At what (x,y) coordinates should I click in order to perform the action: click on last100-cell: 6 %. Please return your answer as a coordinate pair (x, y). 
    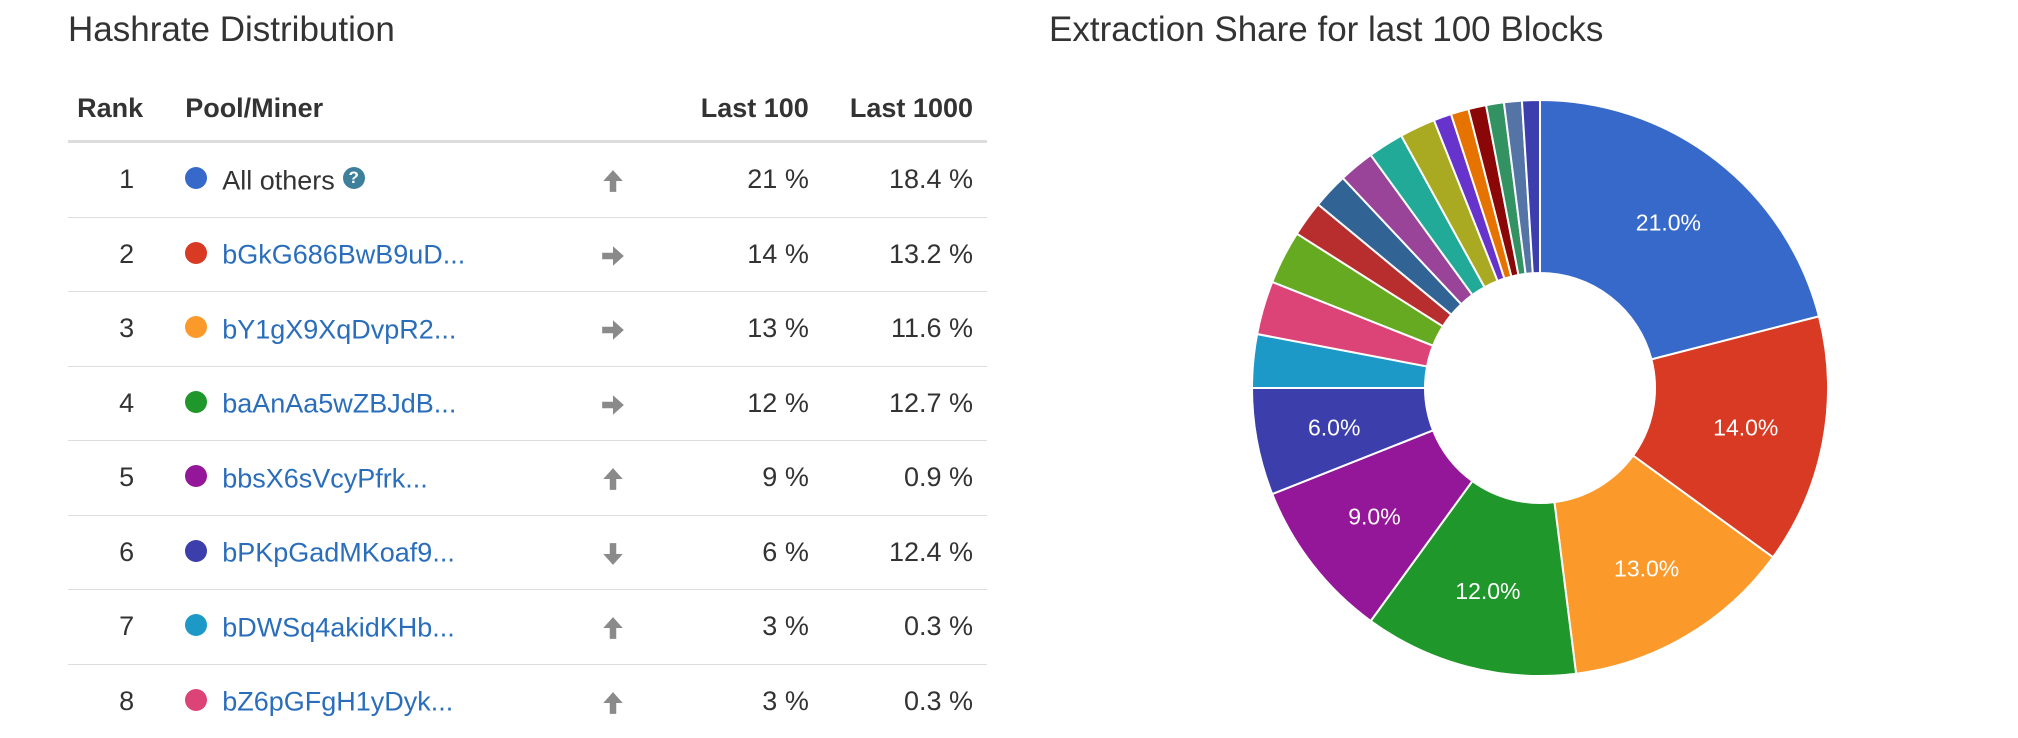
    Looking at the image, I should click on (734, 552).